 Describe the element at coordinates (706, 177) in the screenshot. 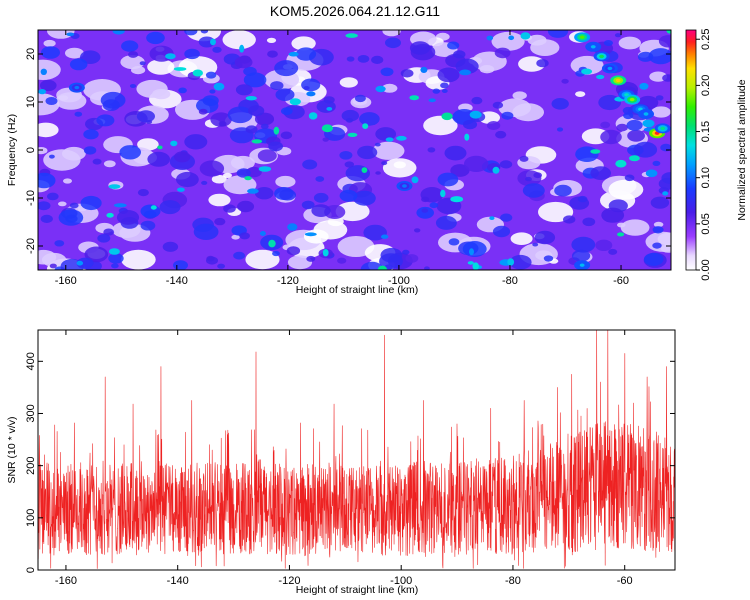

I see `colorbar-tick-label: 0.10` at that location.